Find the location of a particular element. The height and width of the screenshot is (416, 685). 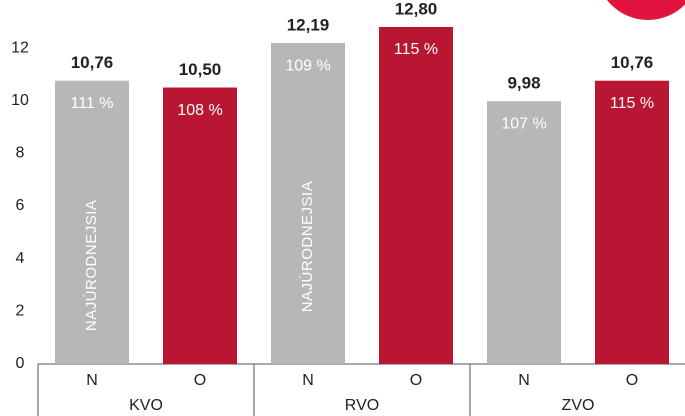

value-label: 12,80 is located at coordinates (416, 9).